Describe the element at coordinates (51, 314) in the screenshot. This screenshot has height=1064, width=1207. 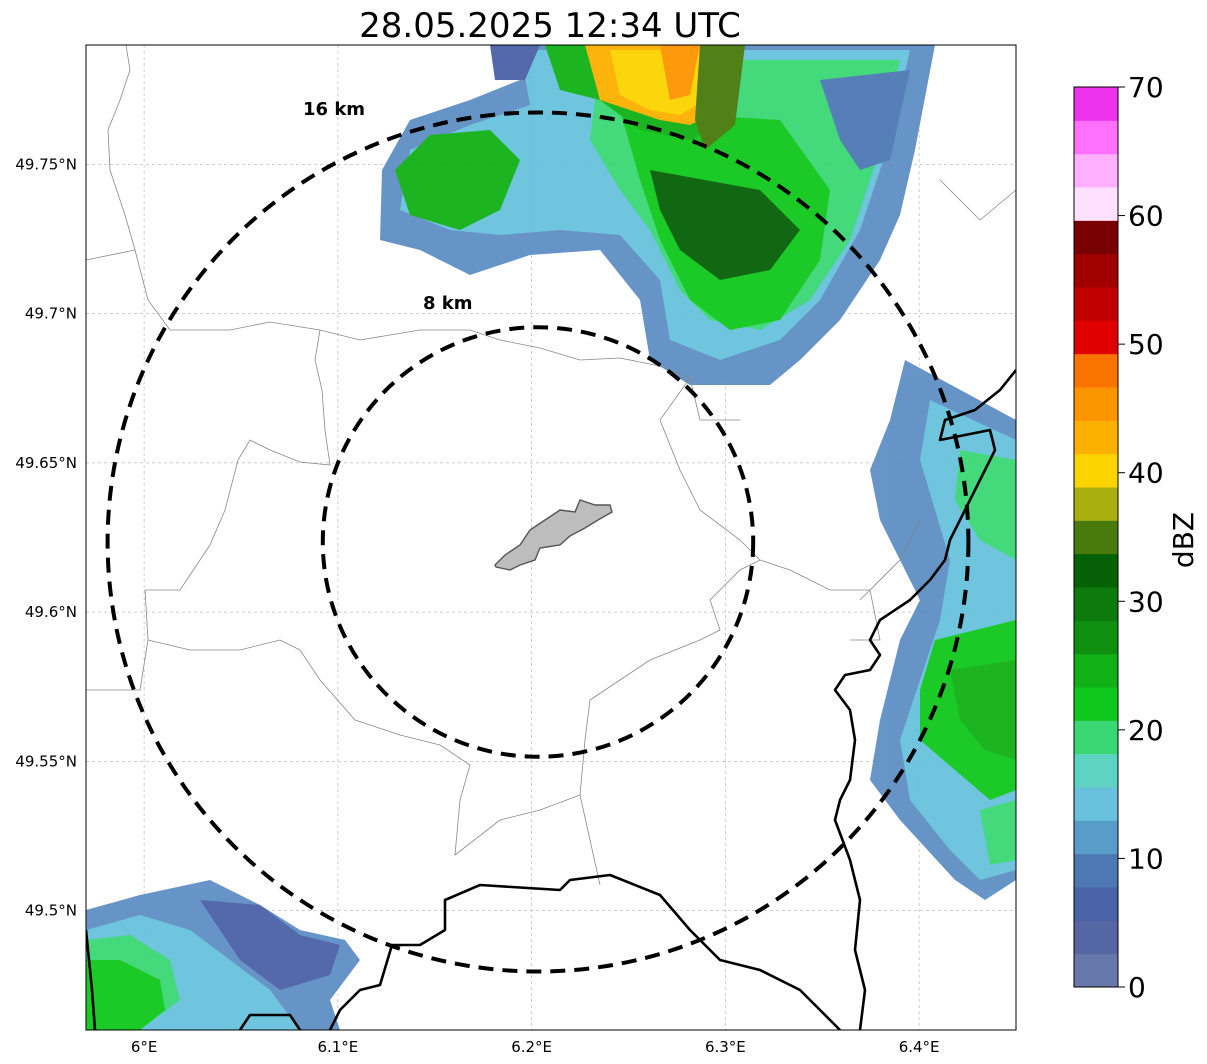
I see `latitude-tick-label: 49.7°N` at that location.